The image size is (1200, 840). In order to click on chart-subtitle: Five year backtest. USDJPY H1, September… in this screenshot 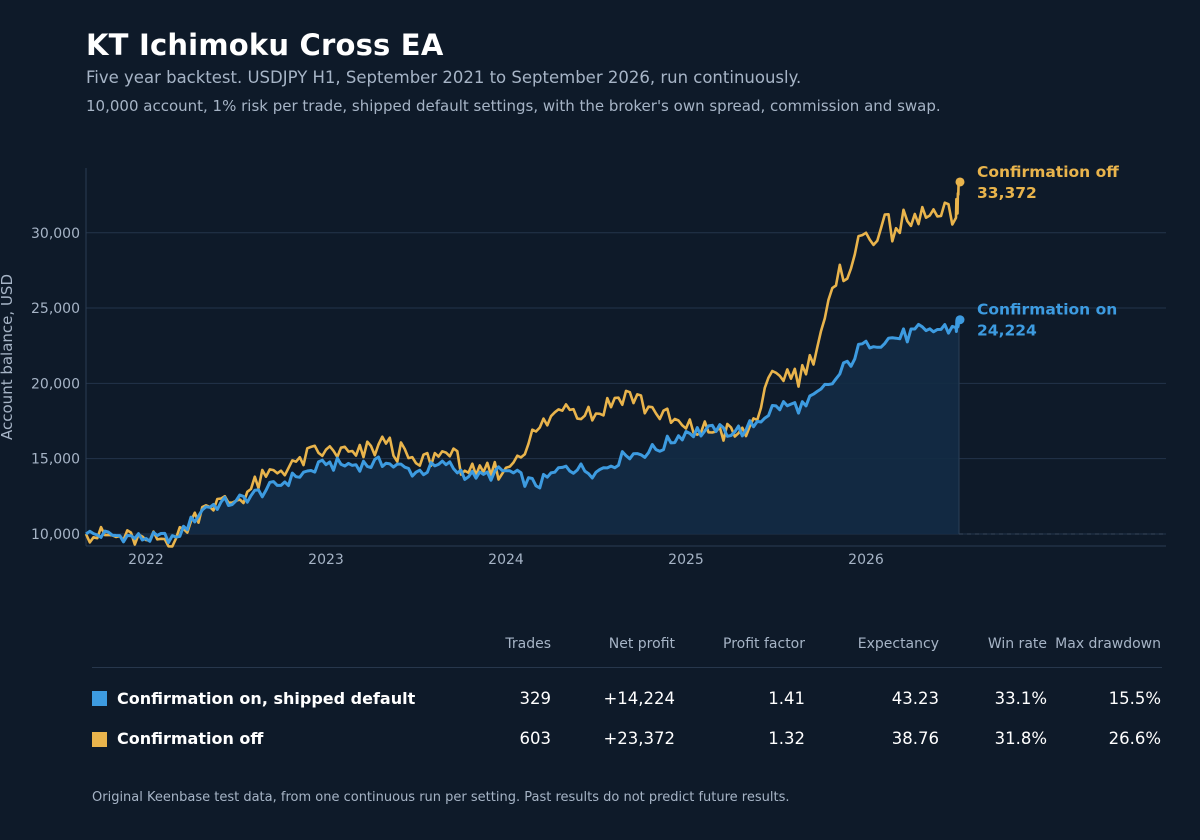, I will do `click(444, 77)`.